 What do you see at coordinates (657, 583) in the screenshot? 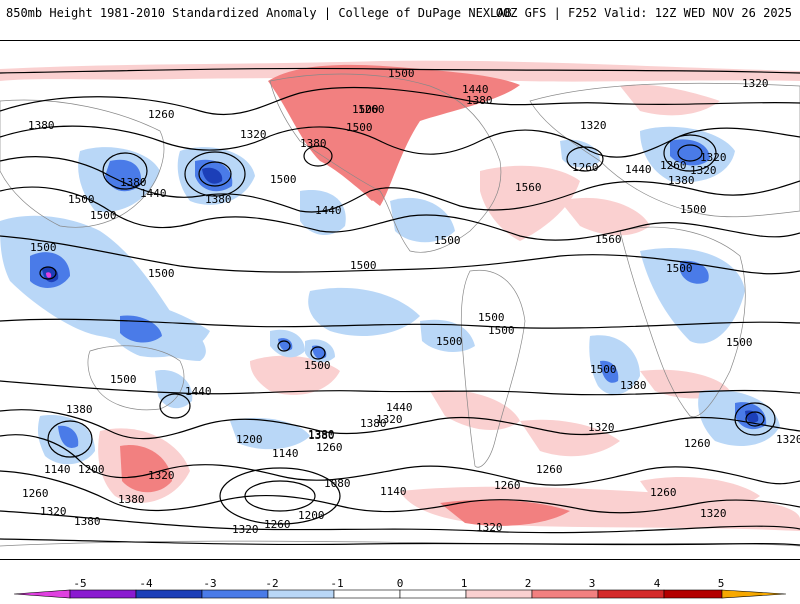
I see `colorbar-tick-label: 4` at bounding box center [657, 583].